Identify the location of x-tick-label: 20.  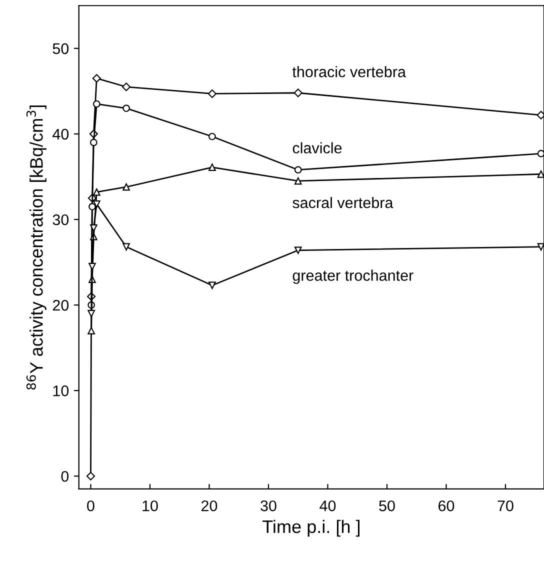
(210, 506).